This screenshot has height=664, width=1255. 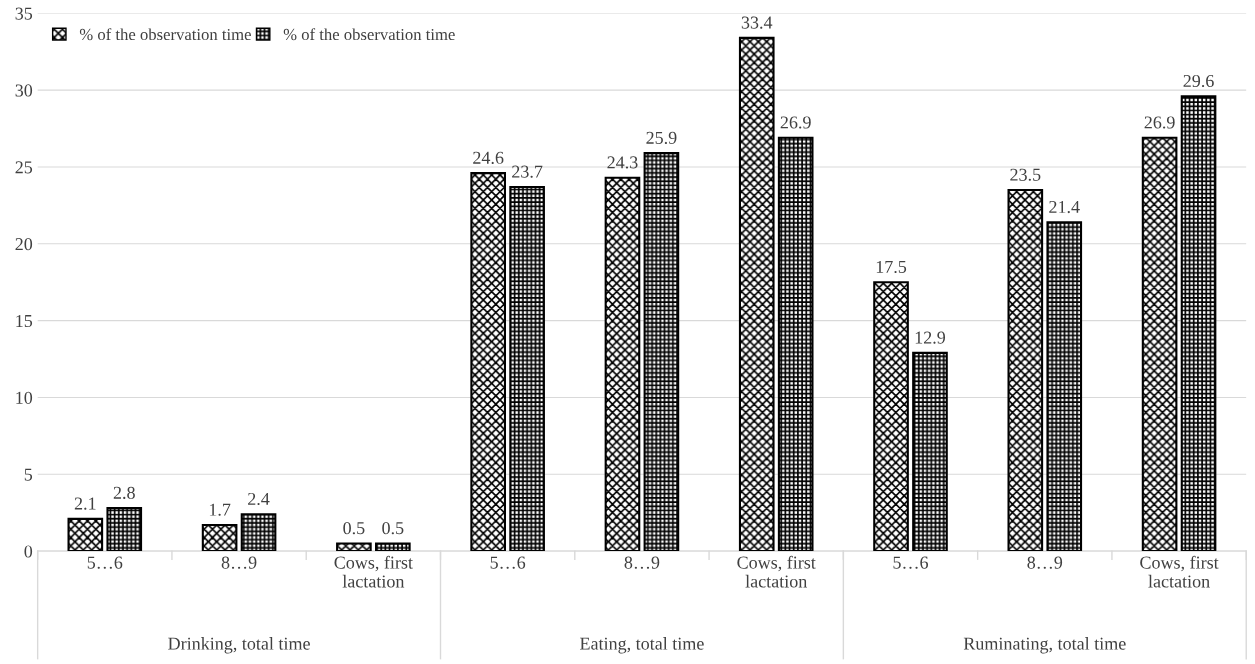 I want to click on data-label: 12.9, so click(x=930, y=337).